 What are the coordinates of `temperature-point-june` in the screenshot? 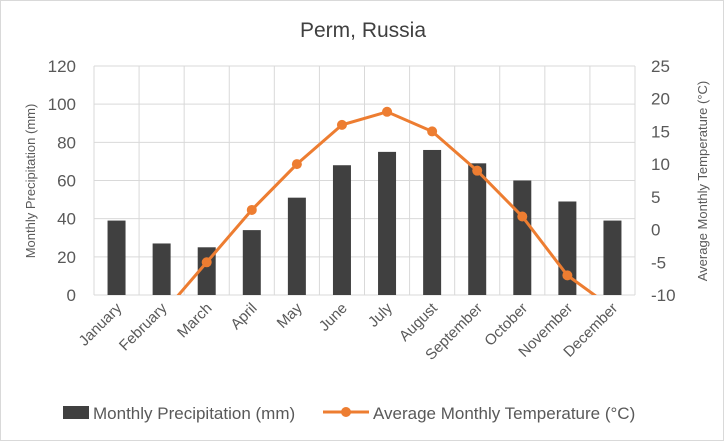 It's located at (341, 124).